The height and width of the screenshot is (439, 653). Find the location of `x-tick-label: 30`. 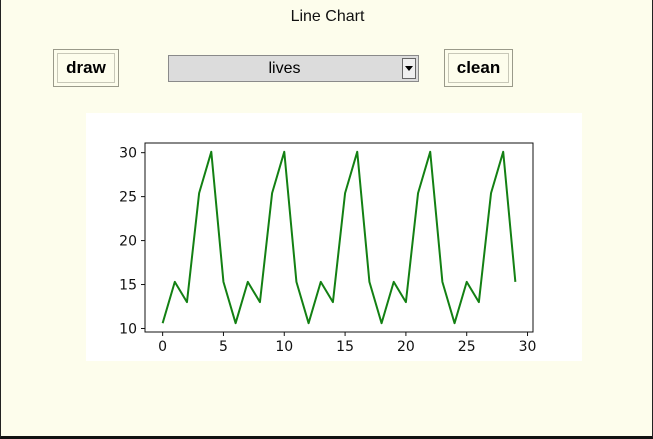

x-tick-label: 30 is located at coordinates (528, 347).